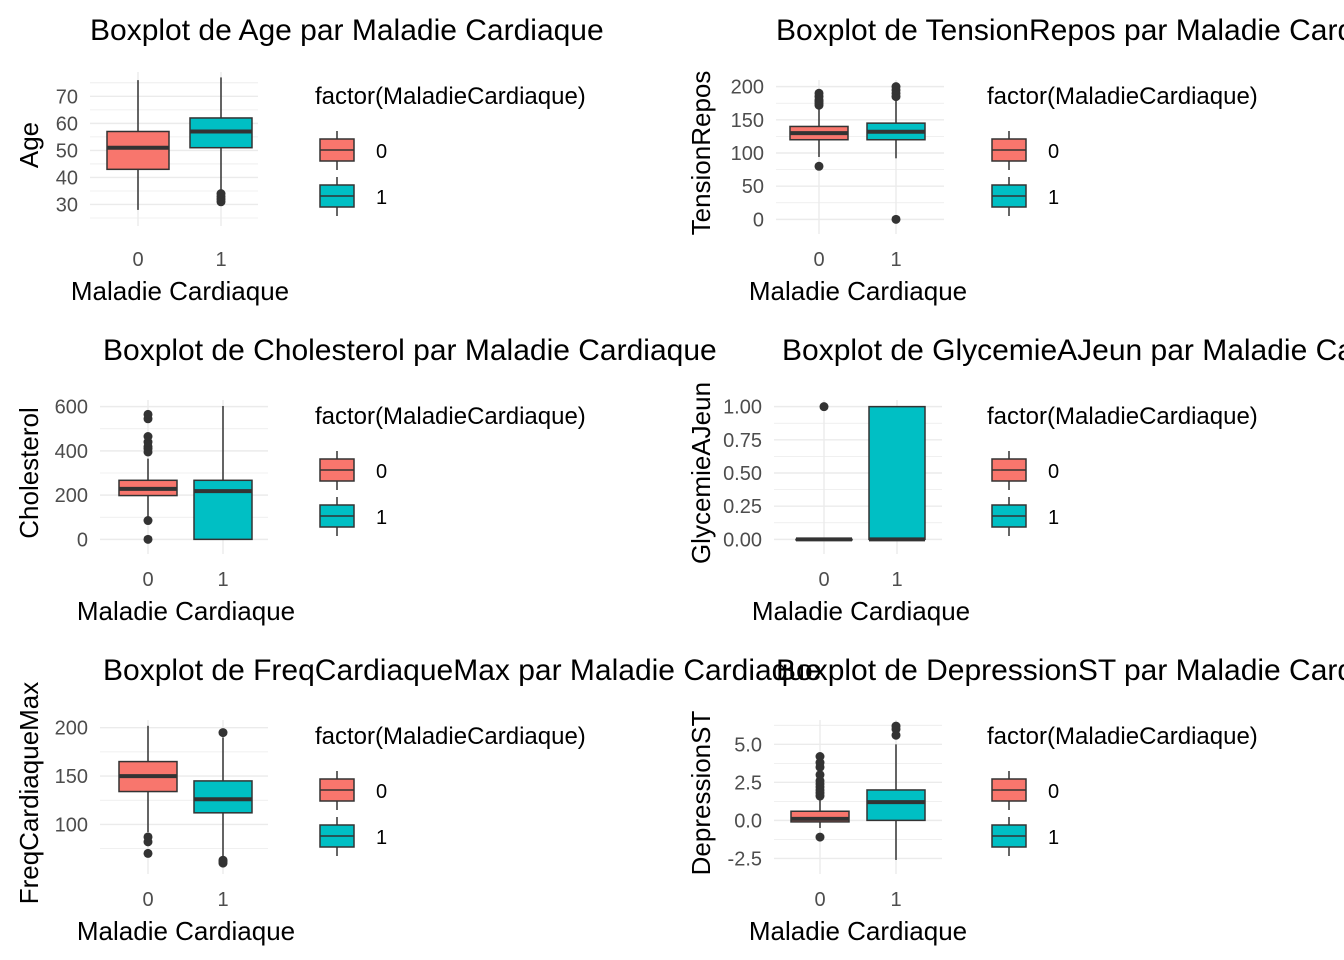  I want to click on y-tick-label: -2.5, so click(745, 859).